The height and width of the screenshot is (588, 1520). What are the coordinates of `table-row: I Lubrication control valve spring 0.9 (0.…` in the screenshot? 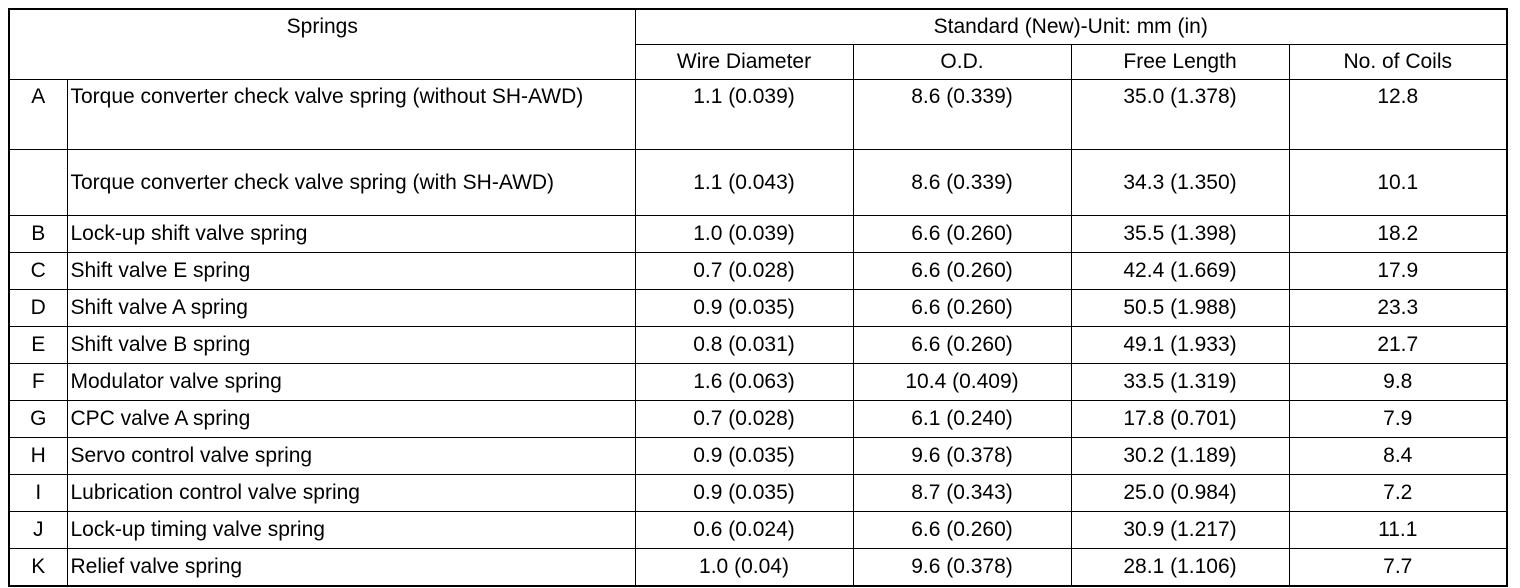 It's located at (758, 493).